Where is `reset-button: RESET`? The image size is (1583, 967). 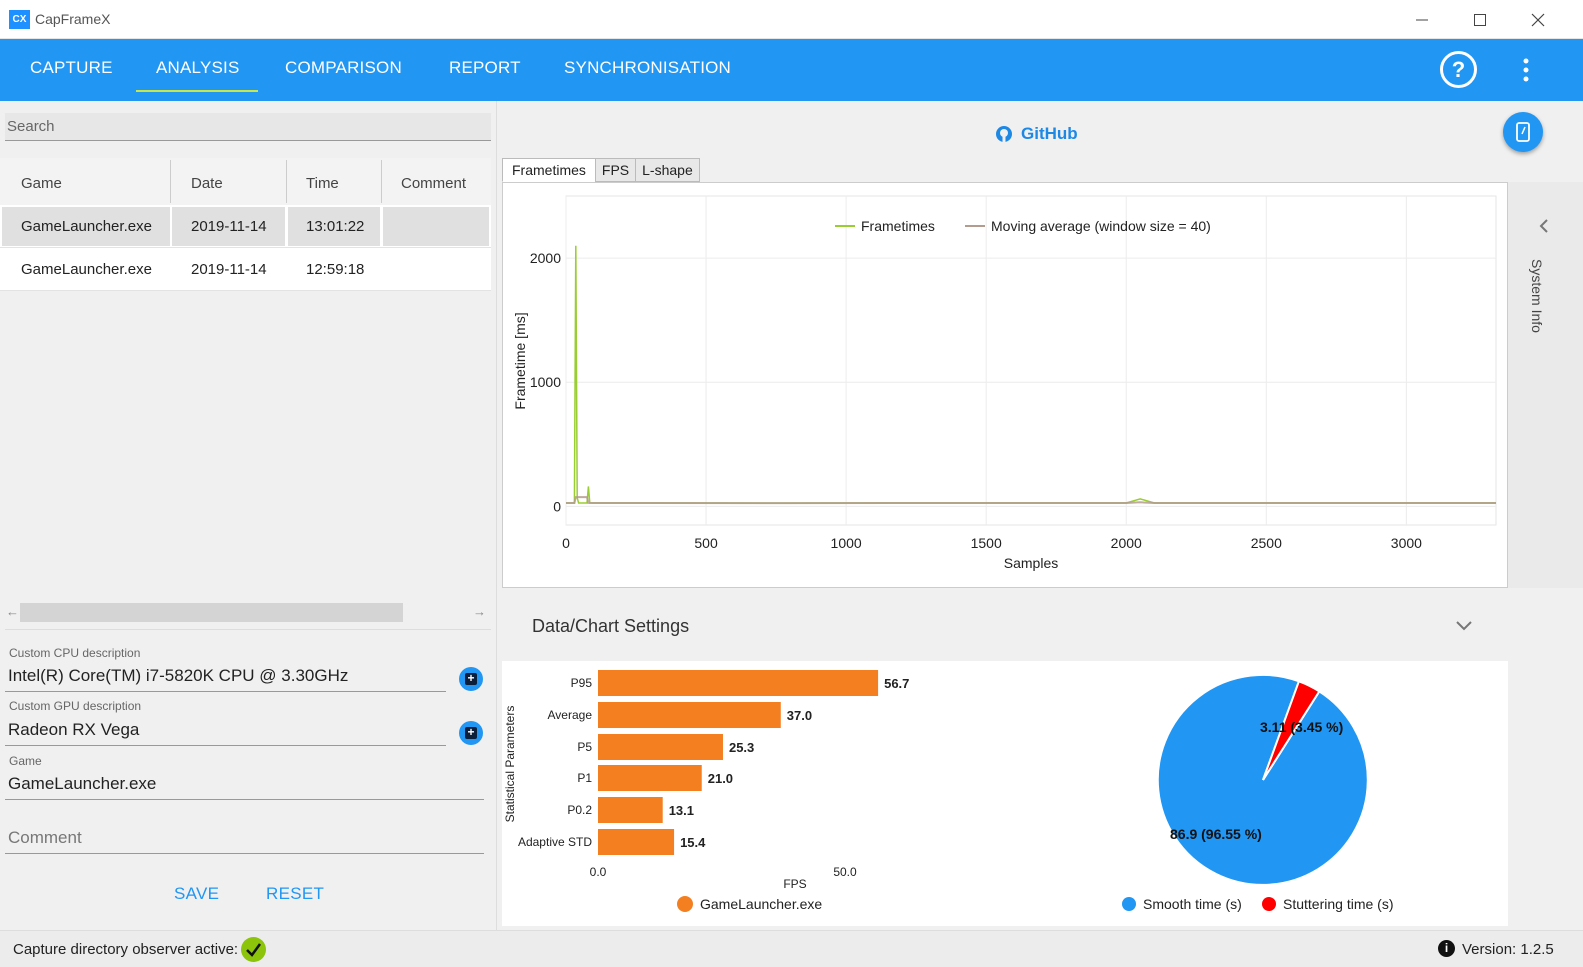
reset-button: RESET is located at coordinates (295, 893).